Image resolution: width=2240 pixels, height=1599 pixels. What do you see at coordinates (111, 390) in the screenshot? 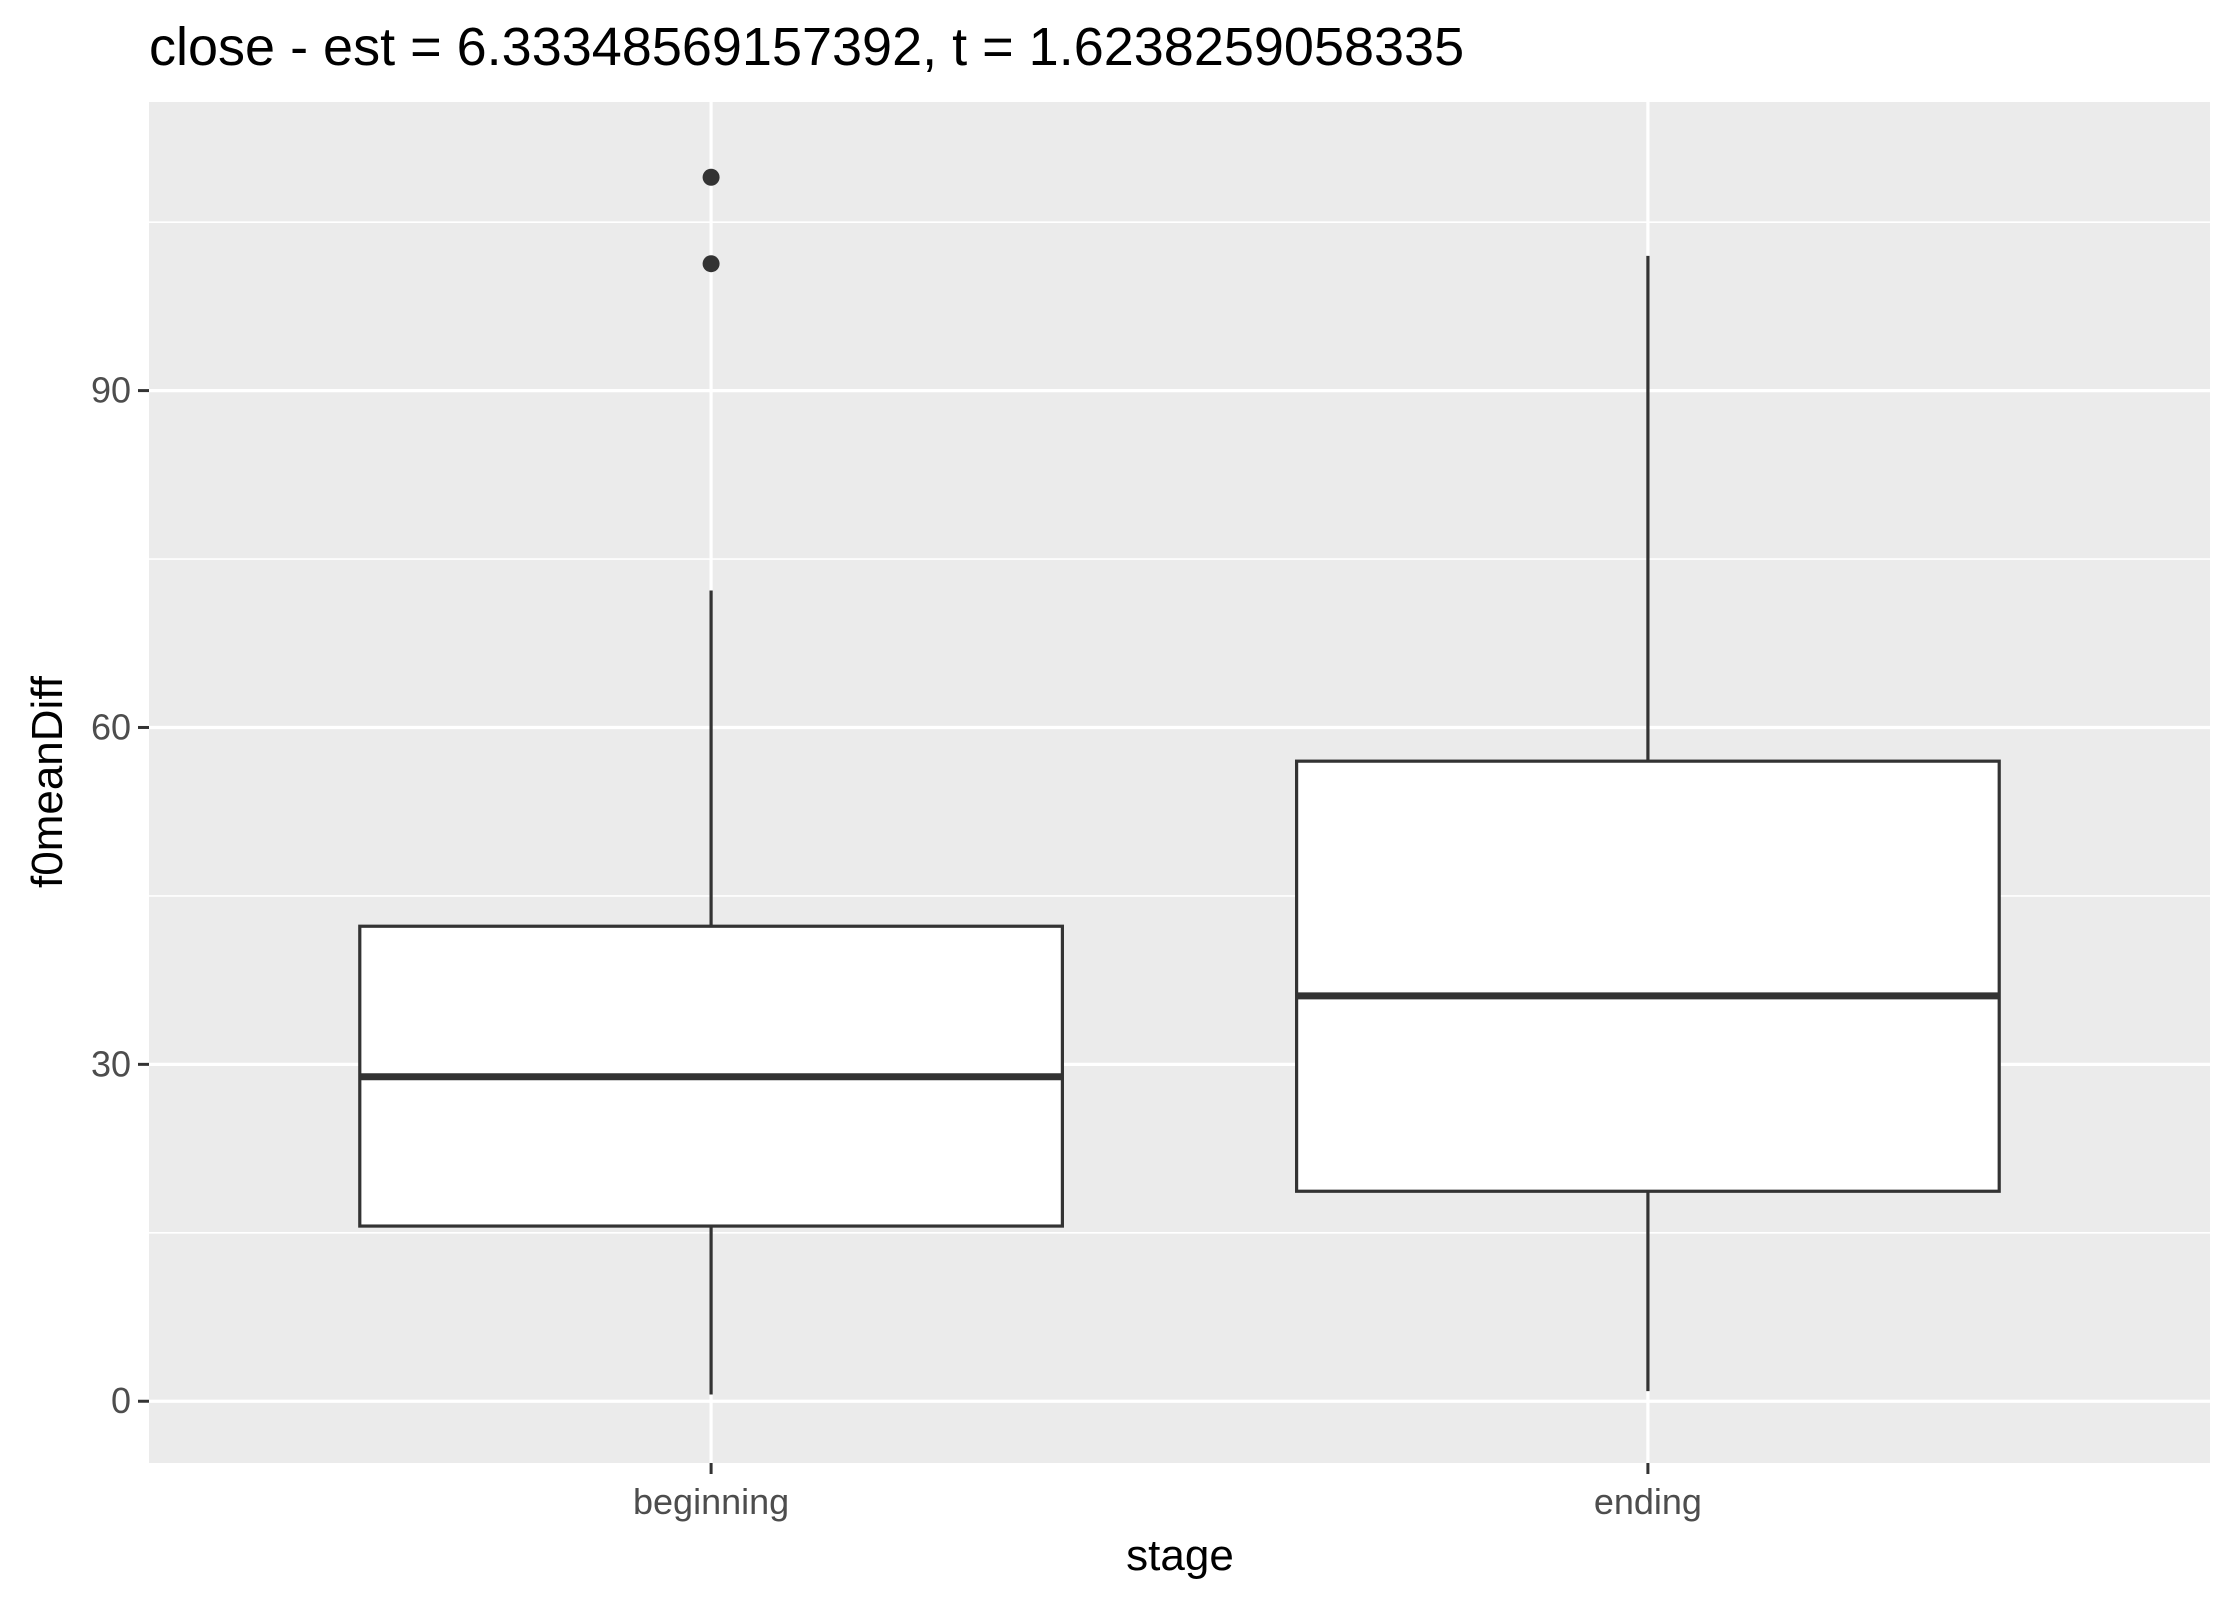
I see `y-tick-label: 90` at bounding box center [111, 390].